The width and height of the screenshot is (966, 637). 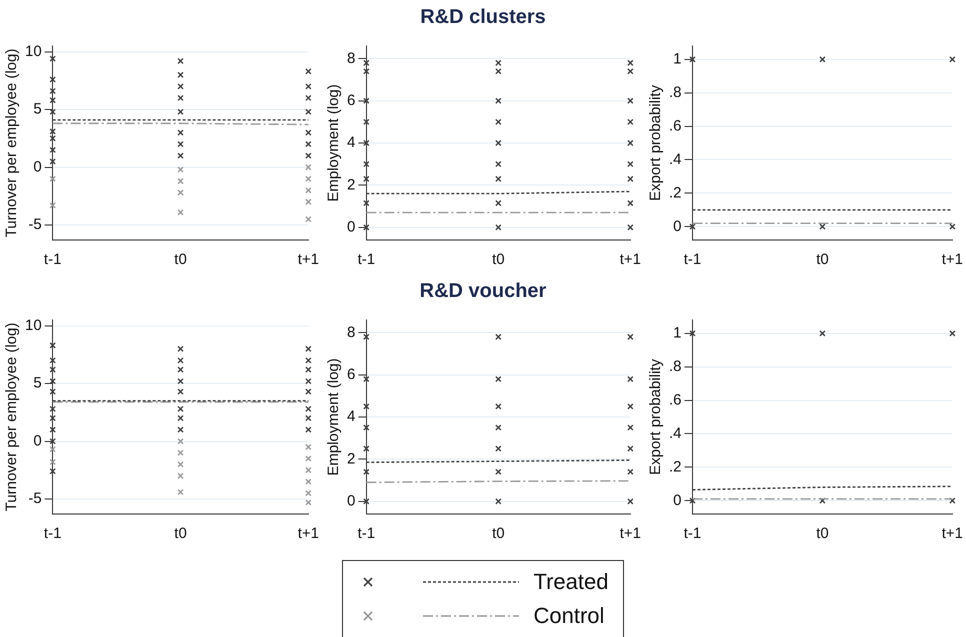 What do you see at coordinates (568, 616) in the screenshot?
I see `legend-label: Control` at bounding box center [568, 616].